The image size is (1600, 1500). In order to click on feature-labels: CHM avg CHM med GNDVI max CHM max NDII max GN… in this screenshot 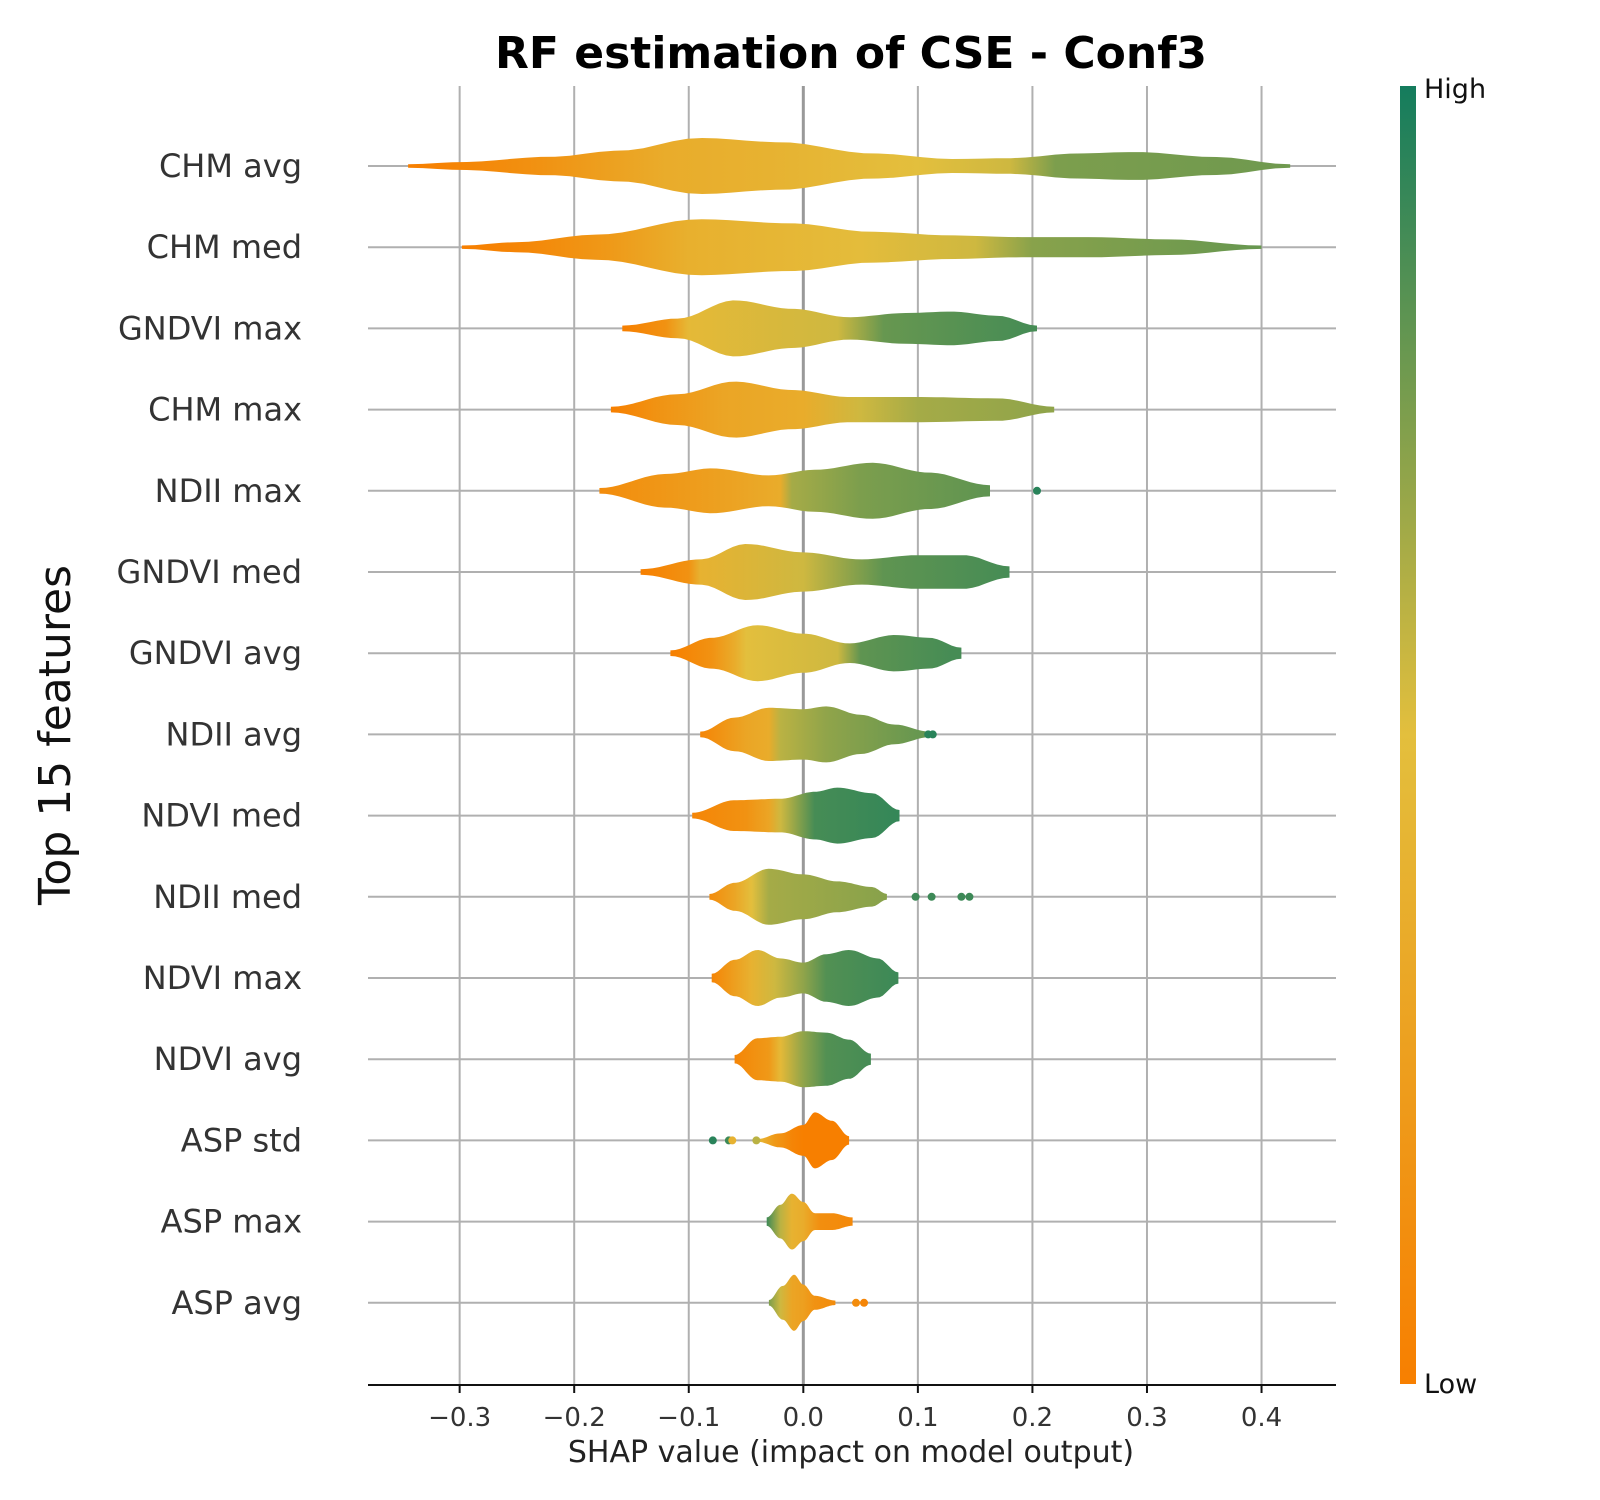, I will do `click(209, 734)`.